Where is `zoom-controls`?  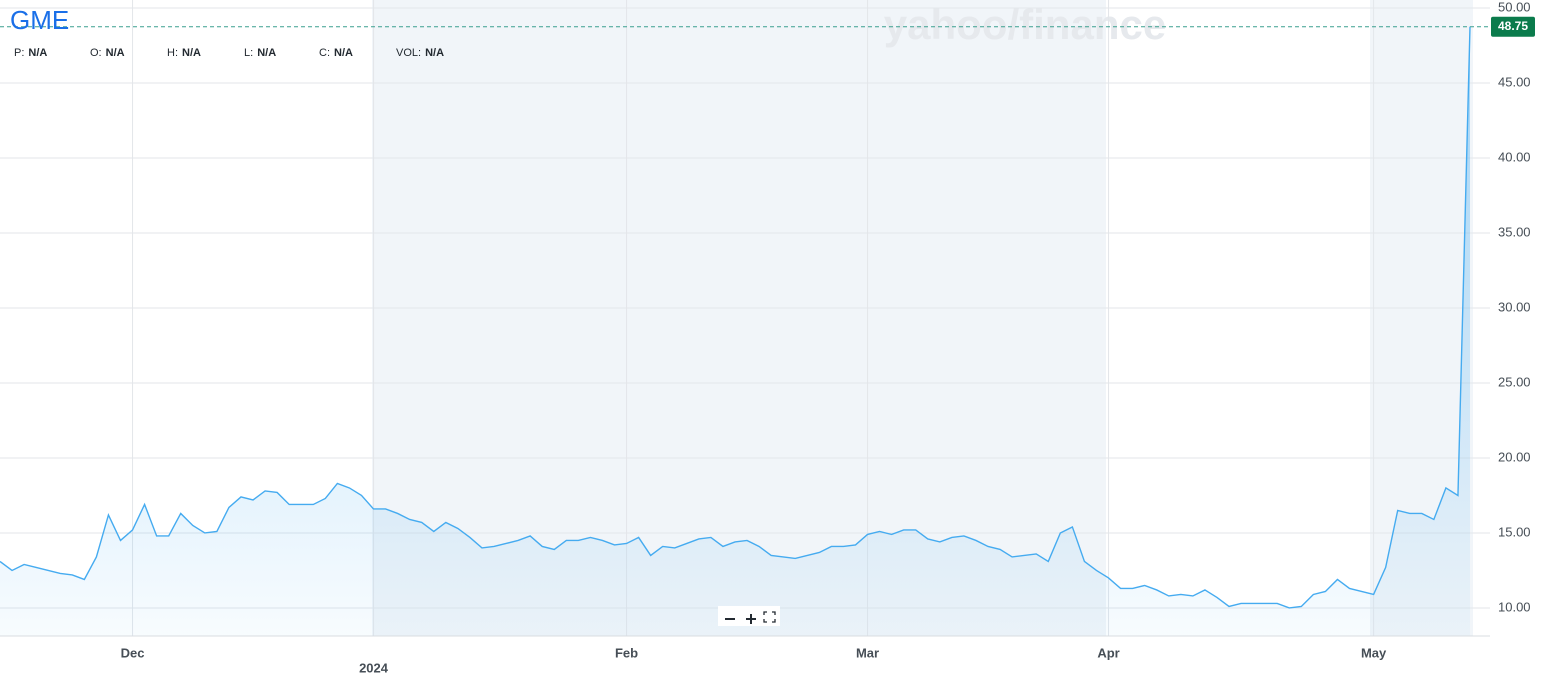 zoom-controls is located at coordinates (749, 616).